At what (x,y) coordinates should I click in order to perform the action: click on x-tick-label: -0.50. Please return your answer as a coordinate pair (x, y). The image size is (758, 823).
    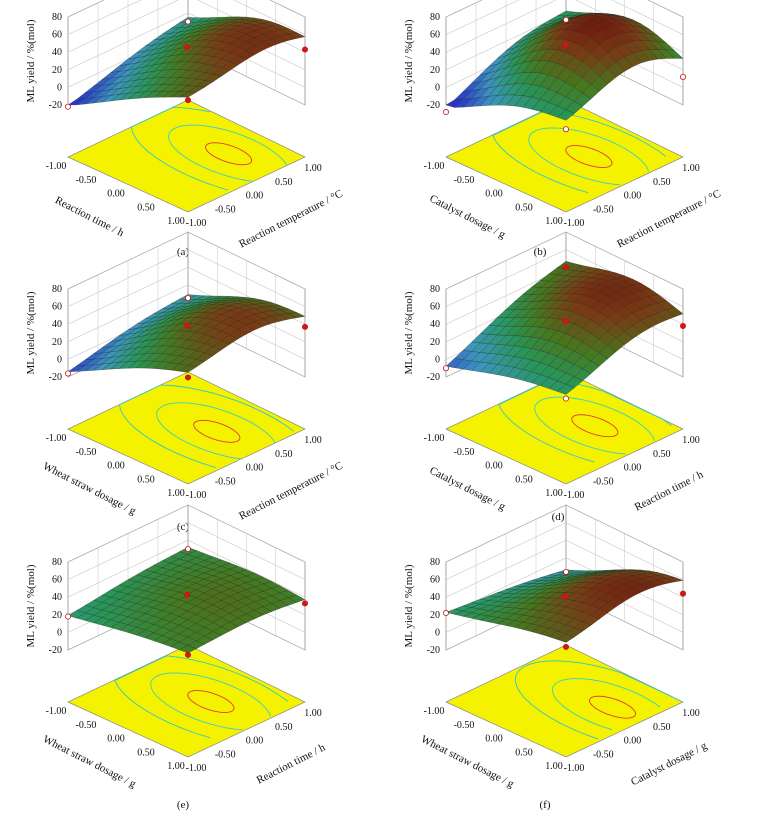
    Looking at the image, I should click on (225, 754).